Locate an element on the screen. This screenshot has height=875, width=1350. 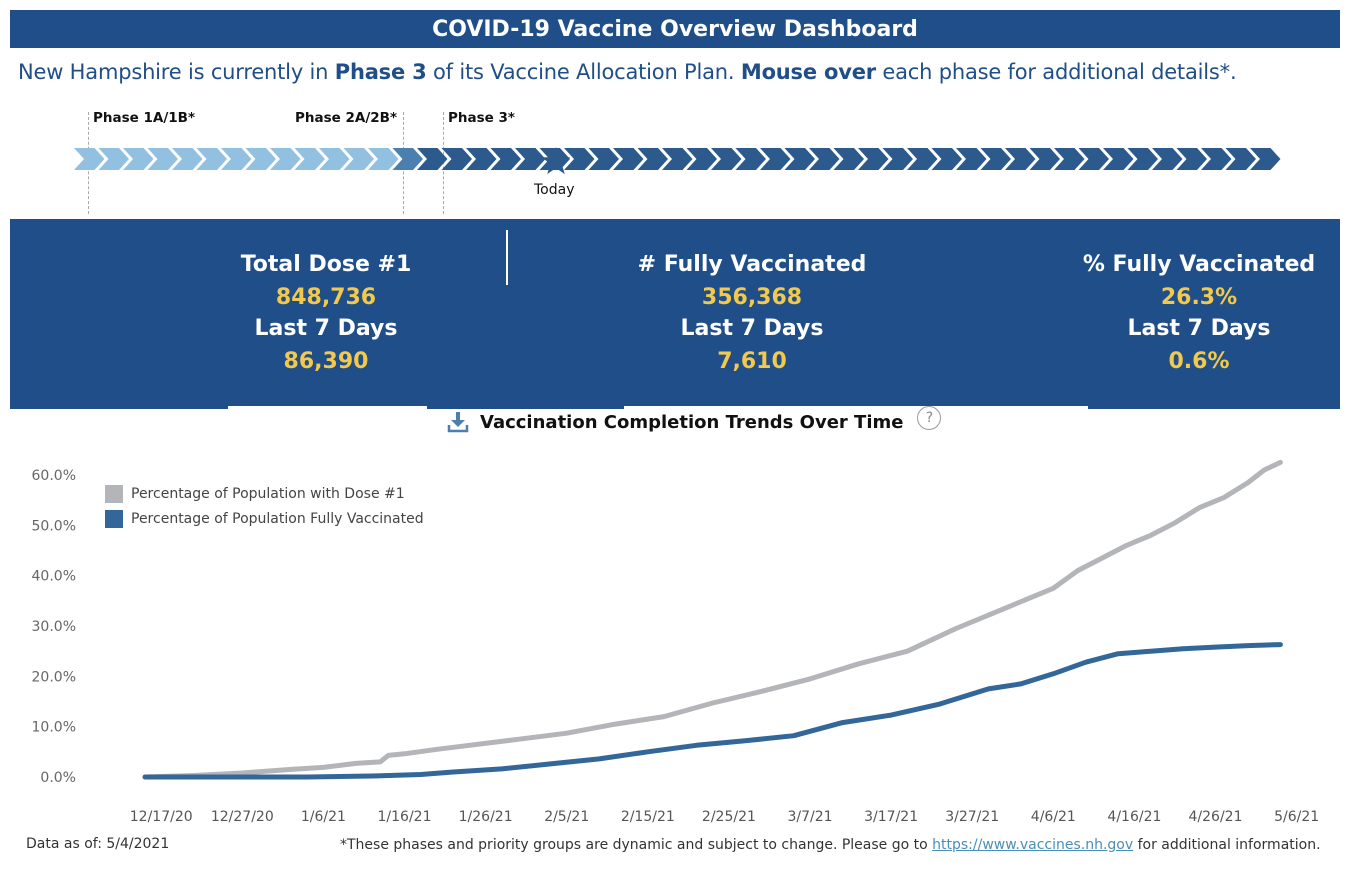
series-line-fully-vaccinated is located at coordinates (712, 711).